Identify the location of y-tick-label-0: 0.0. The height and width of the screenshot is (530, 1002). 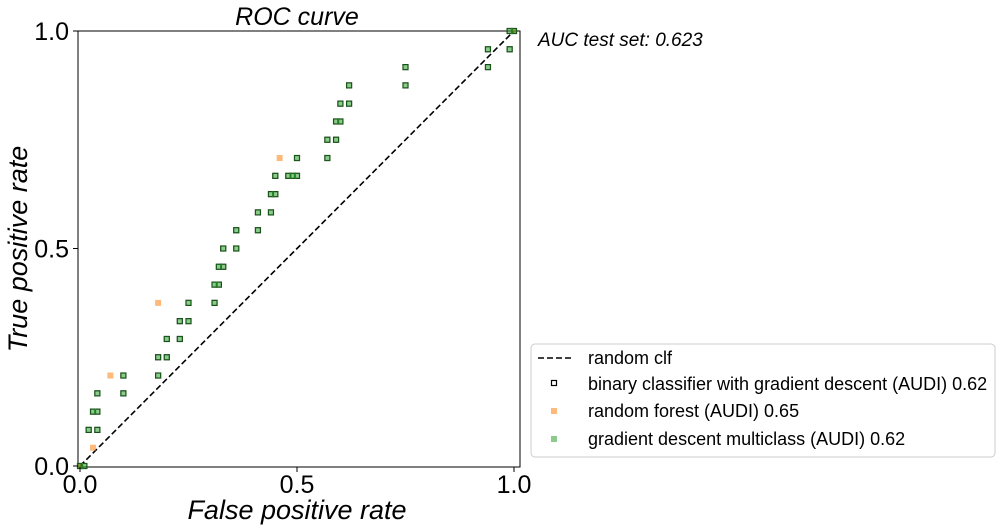
(51, 467).